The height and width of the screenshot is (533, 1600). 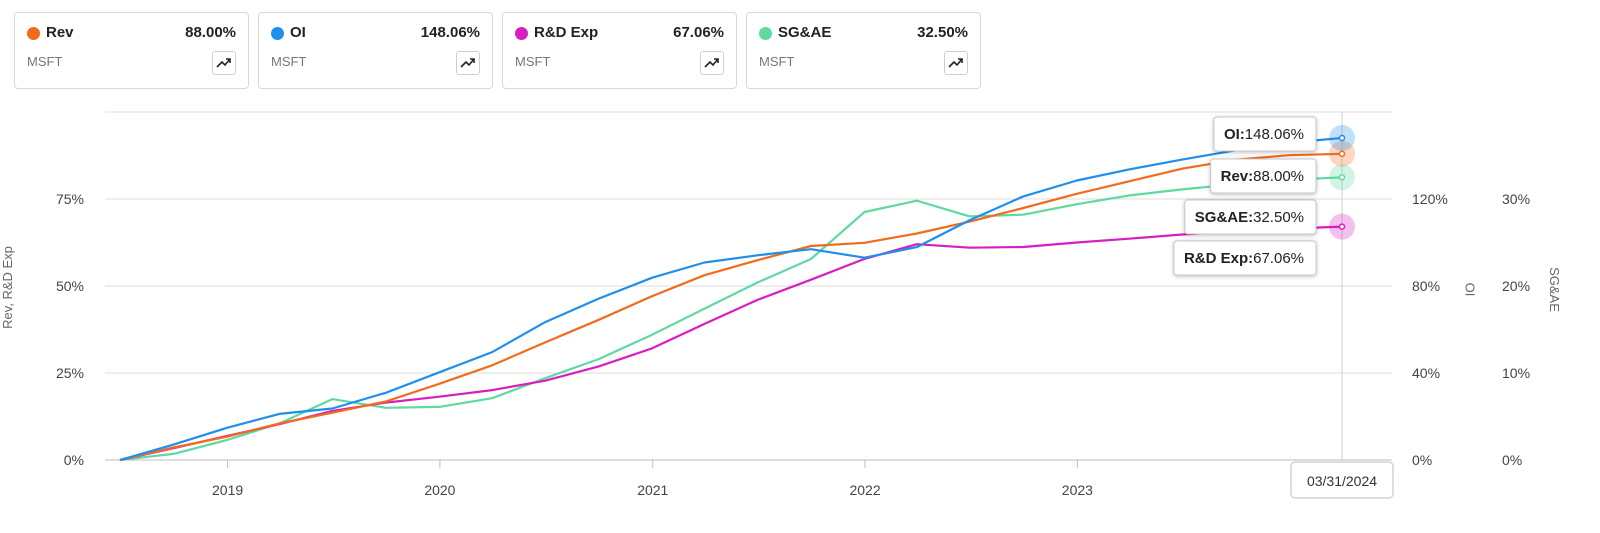 I want to click on series-card-value: 88.00%, so click(x=210, y=32).